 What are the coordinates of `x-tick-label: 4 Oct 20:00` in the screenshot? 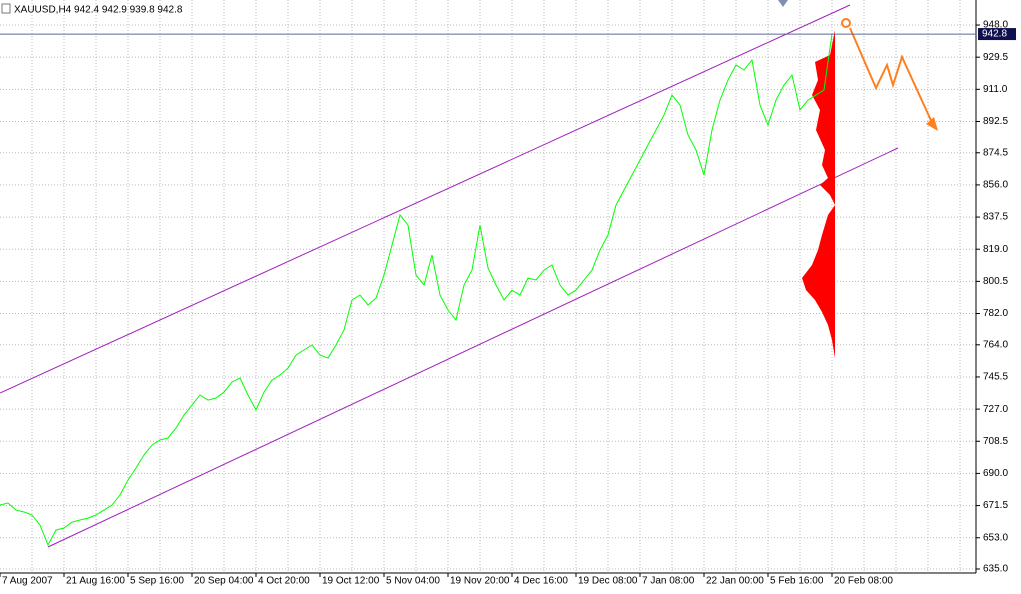 It's located at (284, 581).